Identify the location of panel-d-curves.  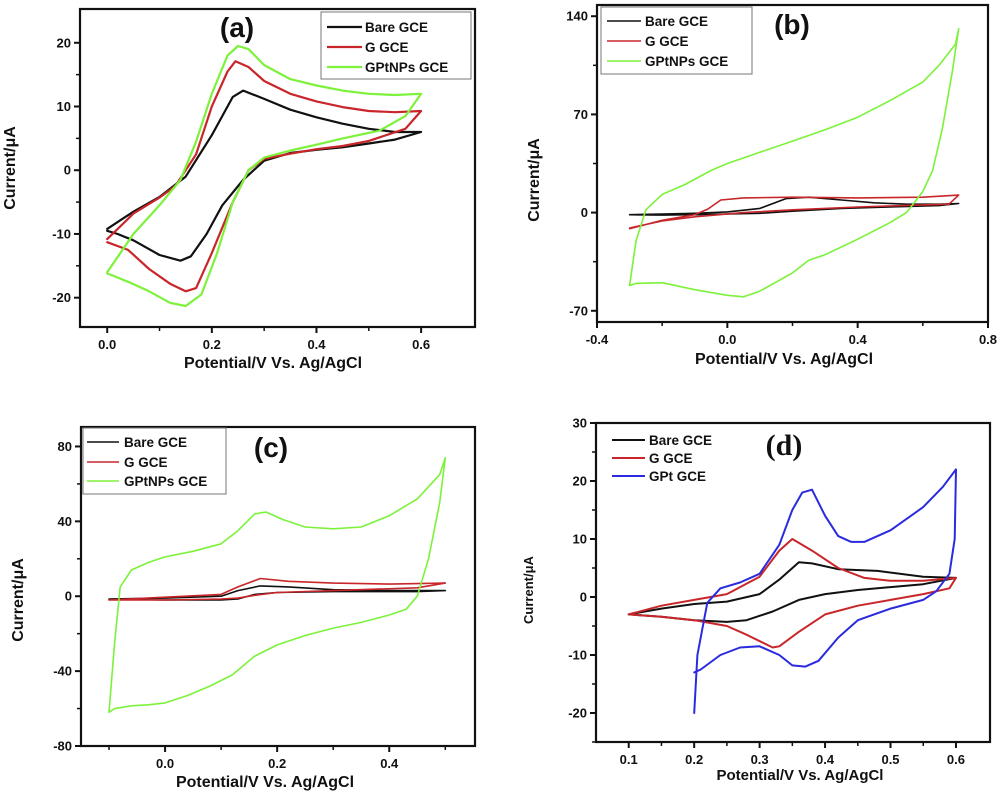
(792, 591).